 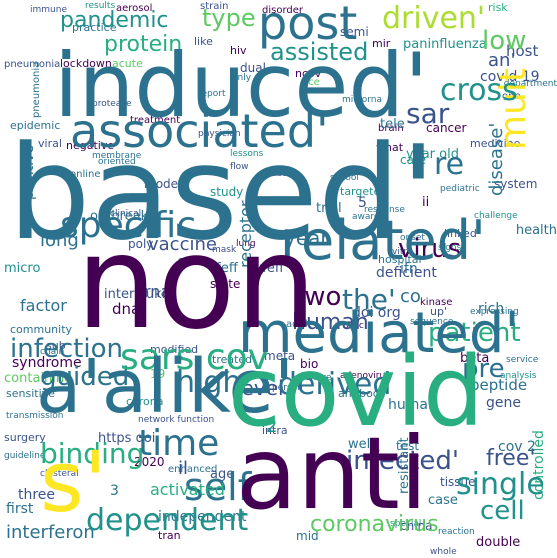 I want to click on word-deficient: deficient, so click(x=406, y=273).